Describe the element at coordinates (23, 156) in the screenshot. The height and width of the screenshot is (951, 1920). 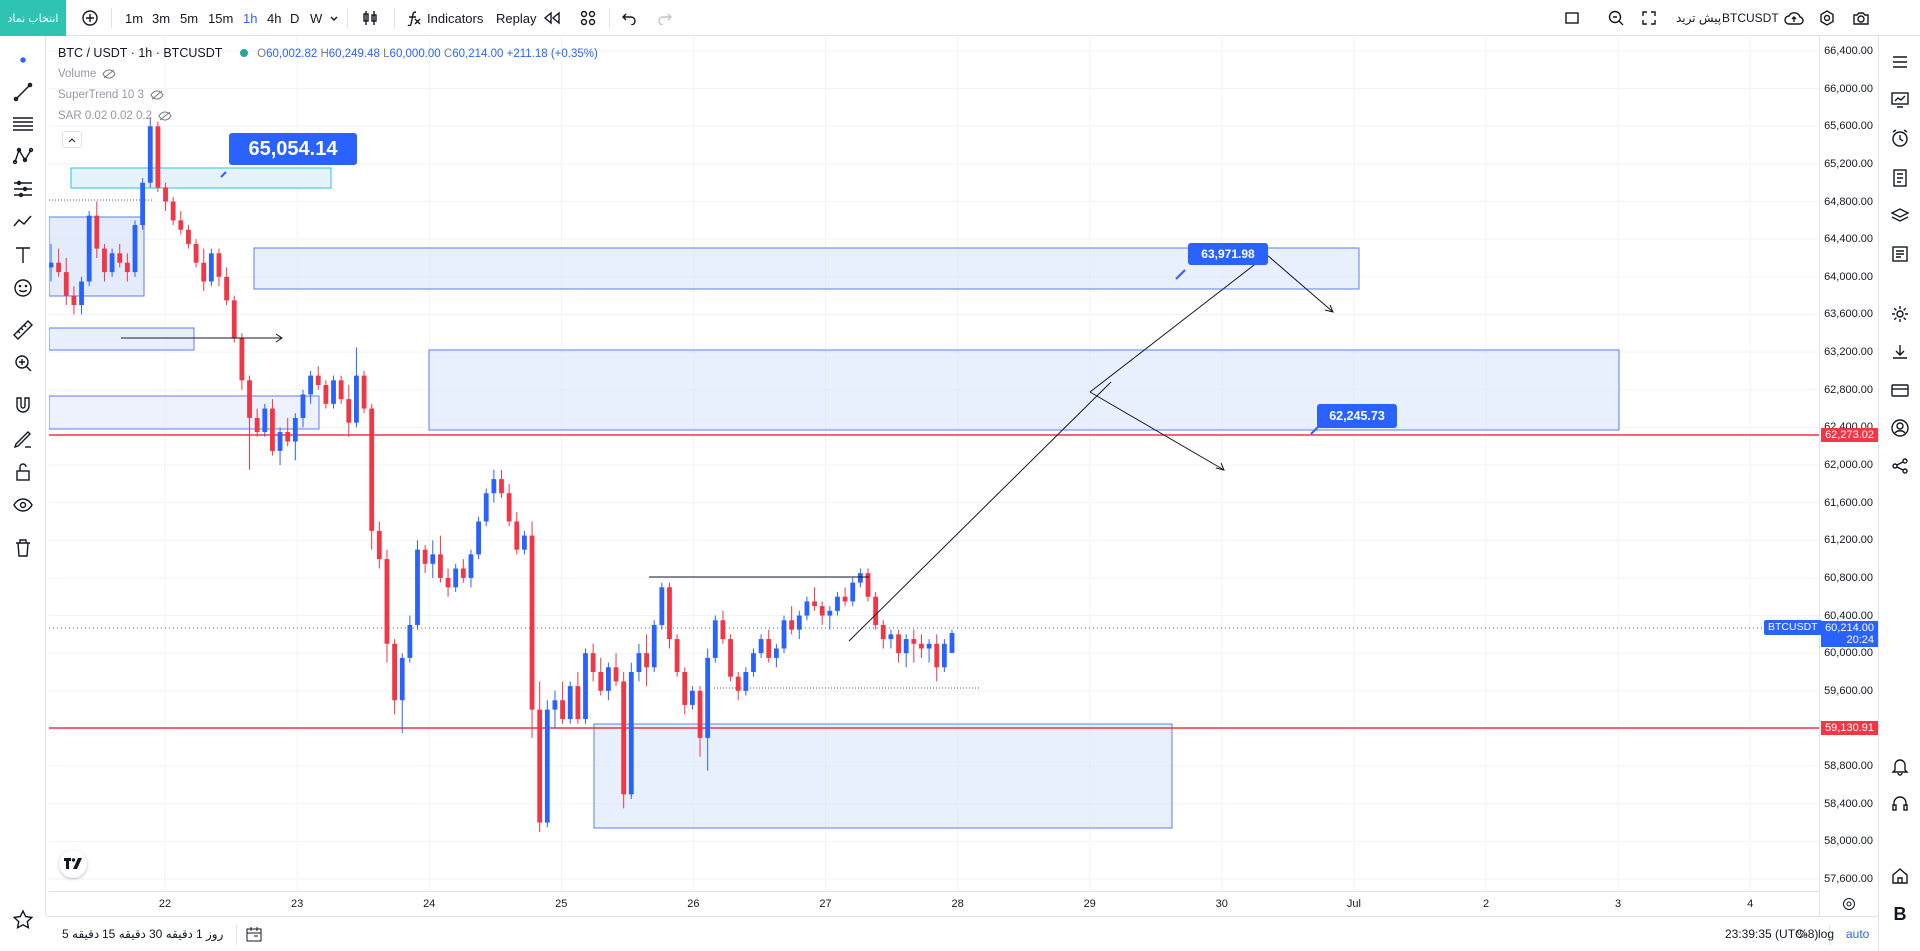
I see `pattern-icon` at that location.